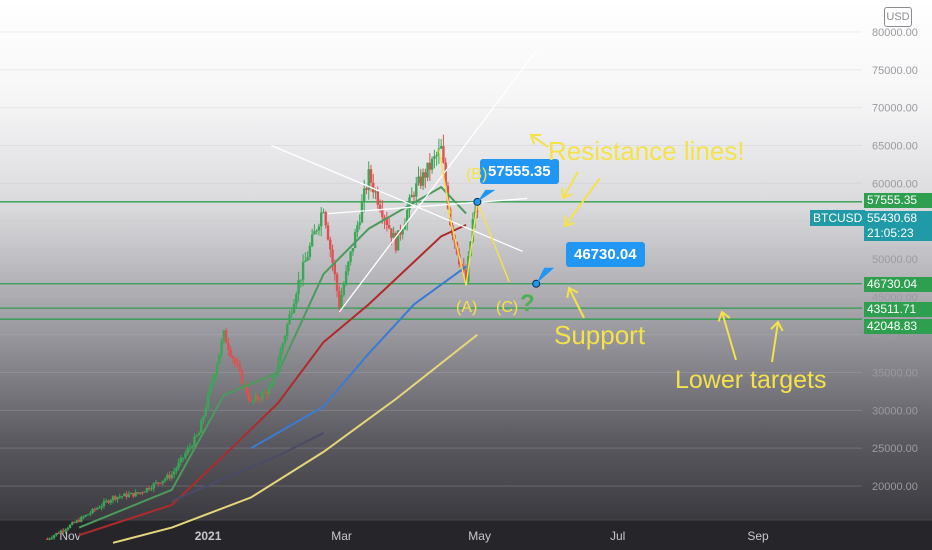  Describe the element at coordinates (898, 17) in the screenshot. I see `currency-badge: USD` at that location.